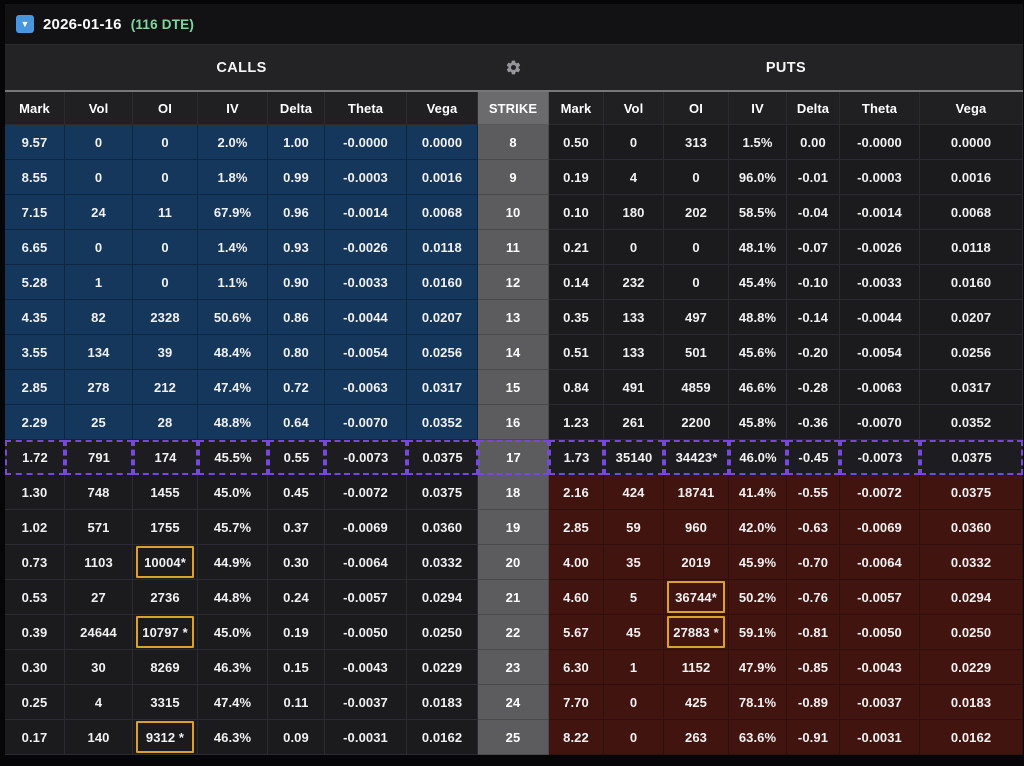 This screenshot has height=766, width=1024. I want to click on call-theta-cell-s25: -0.0031, so click(366, 737).